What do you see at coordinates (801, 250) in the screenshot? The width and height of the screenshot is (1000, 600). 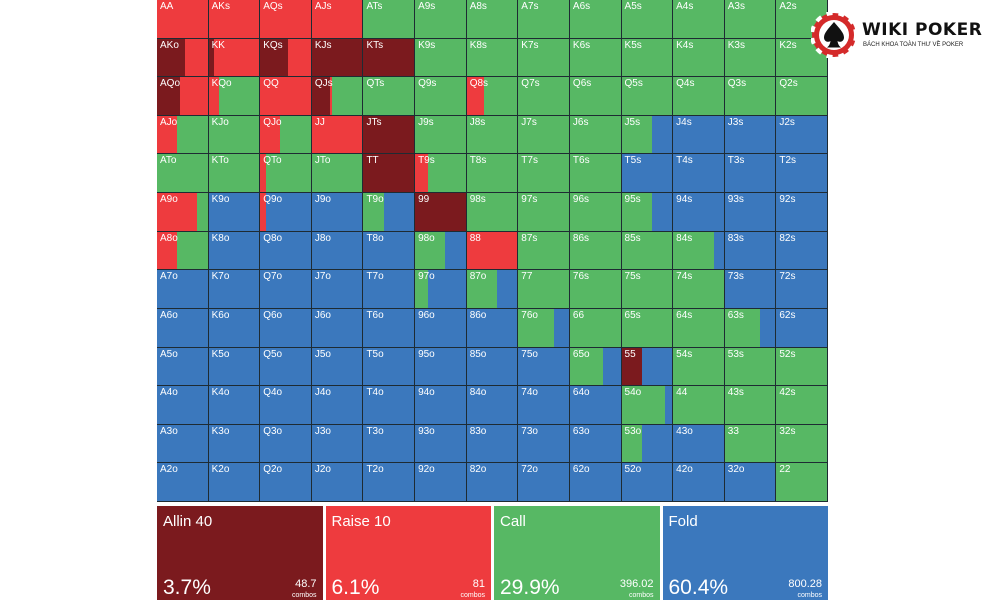 I see `hand-cell: 82s` at bounding box center [801, 250].